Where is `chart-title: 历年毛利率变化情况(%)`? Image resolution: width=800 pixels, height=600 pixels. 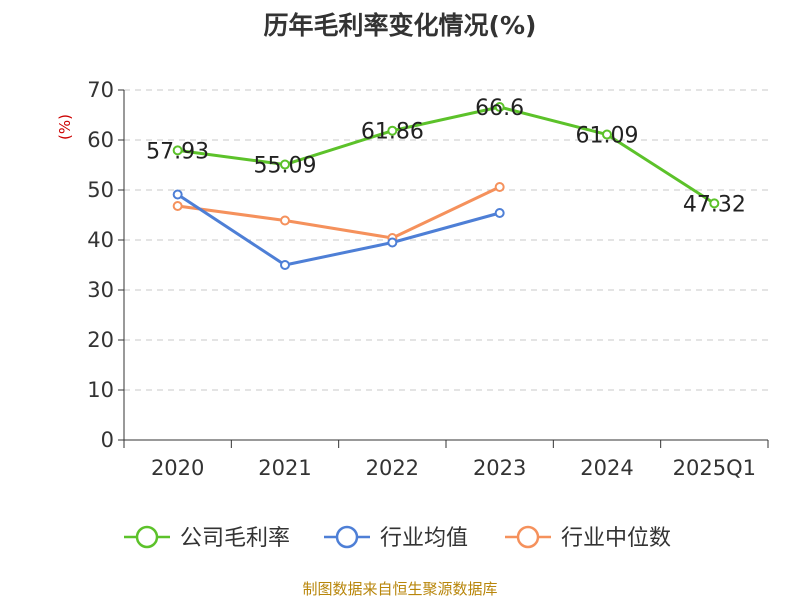
chart-title: 历年毛利率变化情况(%) is located at coordinates (400, 25).